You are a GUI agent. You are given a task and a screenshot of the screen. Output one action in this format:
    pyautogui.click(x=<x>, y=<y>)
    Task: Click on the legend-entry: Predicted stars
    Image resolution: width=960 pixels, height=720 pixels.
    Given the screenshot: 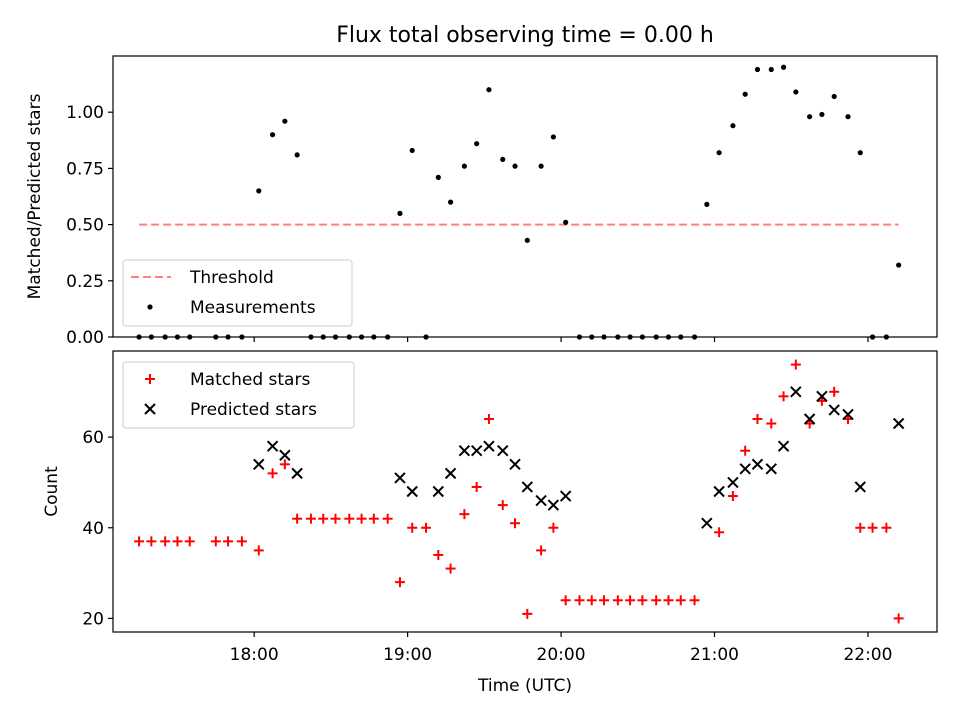 What is the action you would take?
    pyautogui.click(x=230, y=410)
    